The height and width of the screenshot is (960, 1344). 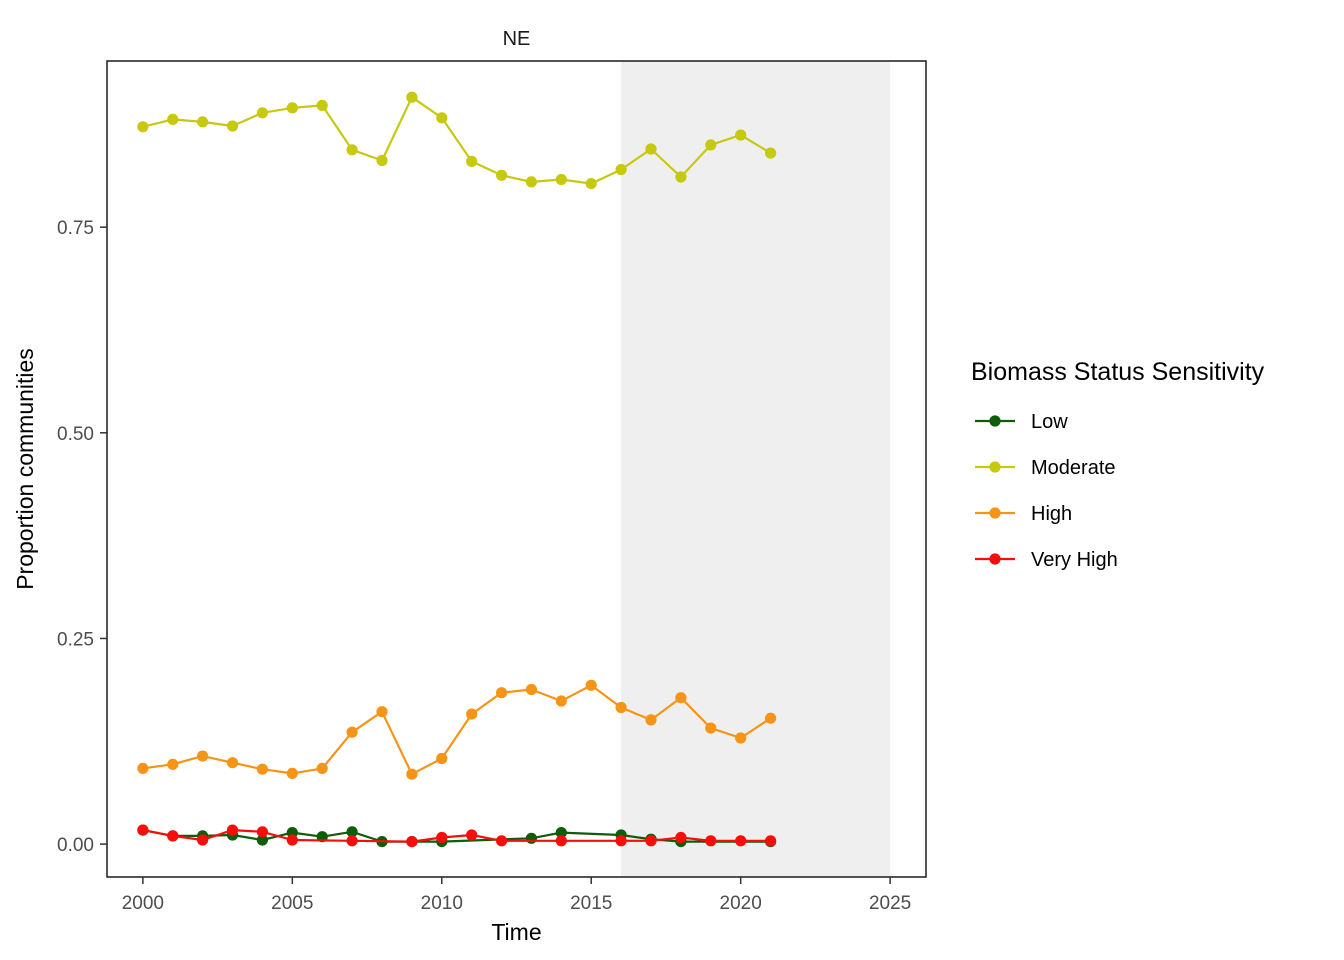 I want to click on legend-label: Moderate, so click(x=1073, y=468).